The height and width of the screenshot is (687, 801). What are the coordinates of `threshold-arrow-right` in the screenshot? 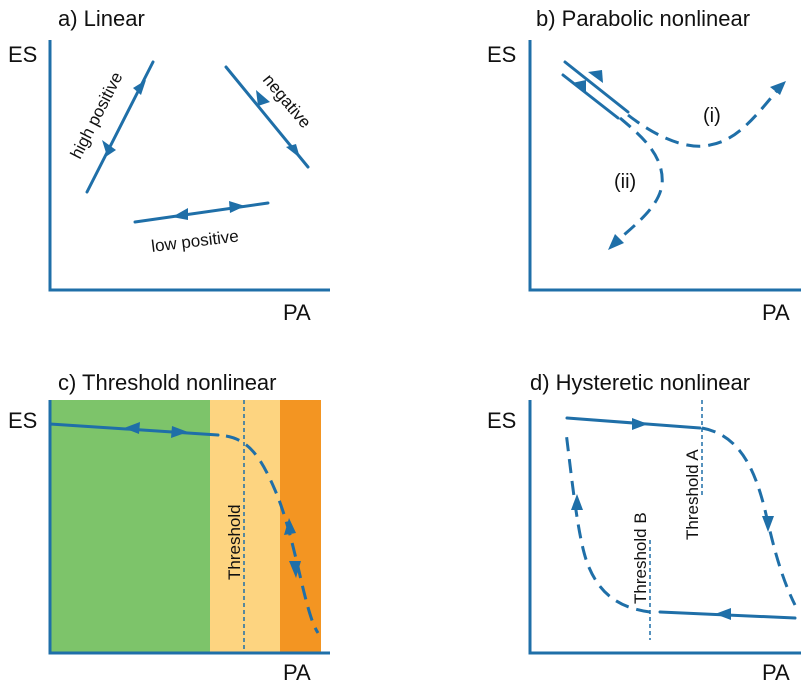 It's located at (179, 432).